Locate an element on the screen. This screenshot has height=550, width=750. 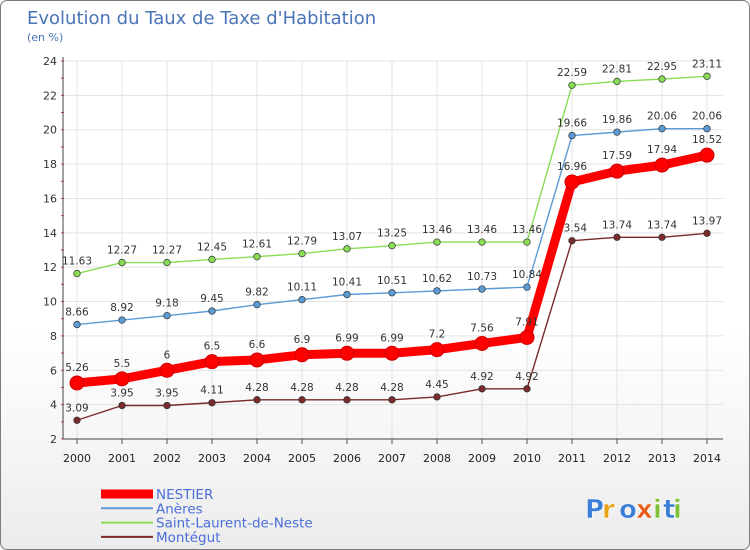
x-tick-label: 2014 is located at coordinates (707, 458).